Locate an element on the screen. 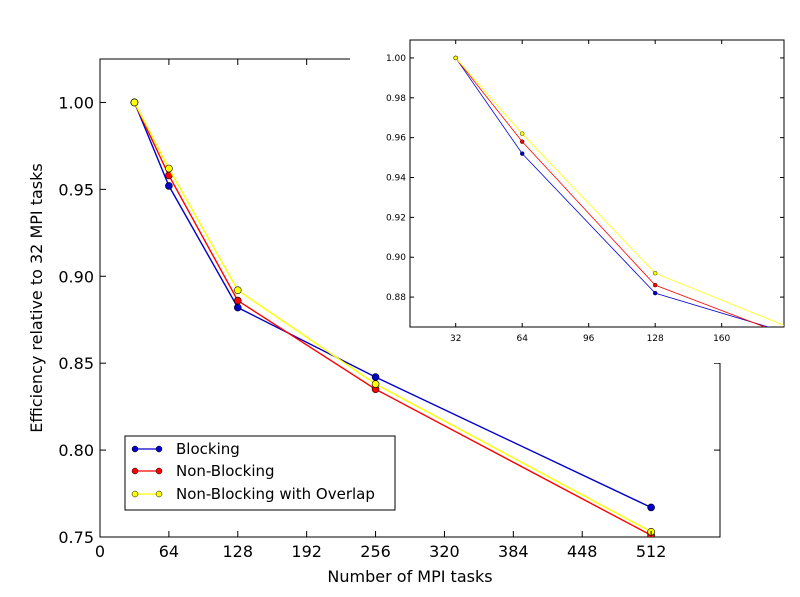 This screenshot has width=800, height=597. inset-x-tick-label: 32 is located at coordinates (455, 339).